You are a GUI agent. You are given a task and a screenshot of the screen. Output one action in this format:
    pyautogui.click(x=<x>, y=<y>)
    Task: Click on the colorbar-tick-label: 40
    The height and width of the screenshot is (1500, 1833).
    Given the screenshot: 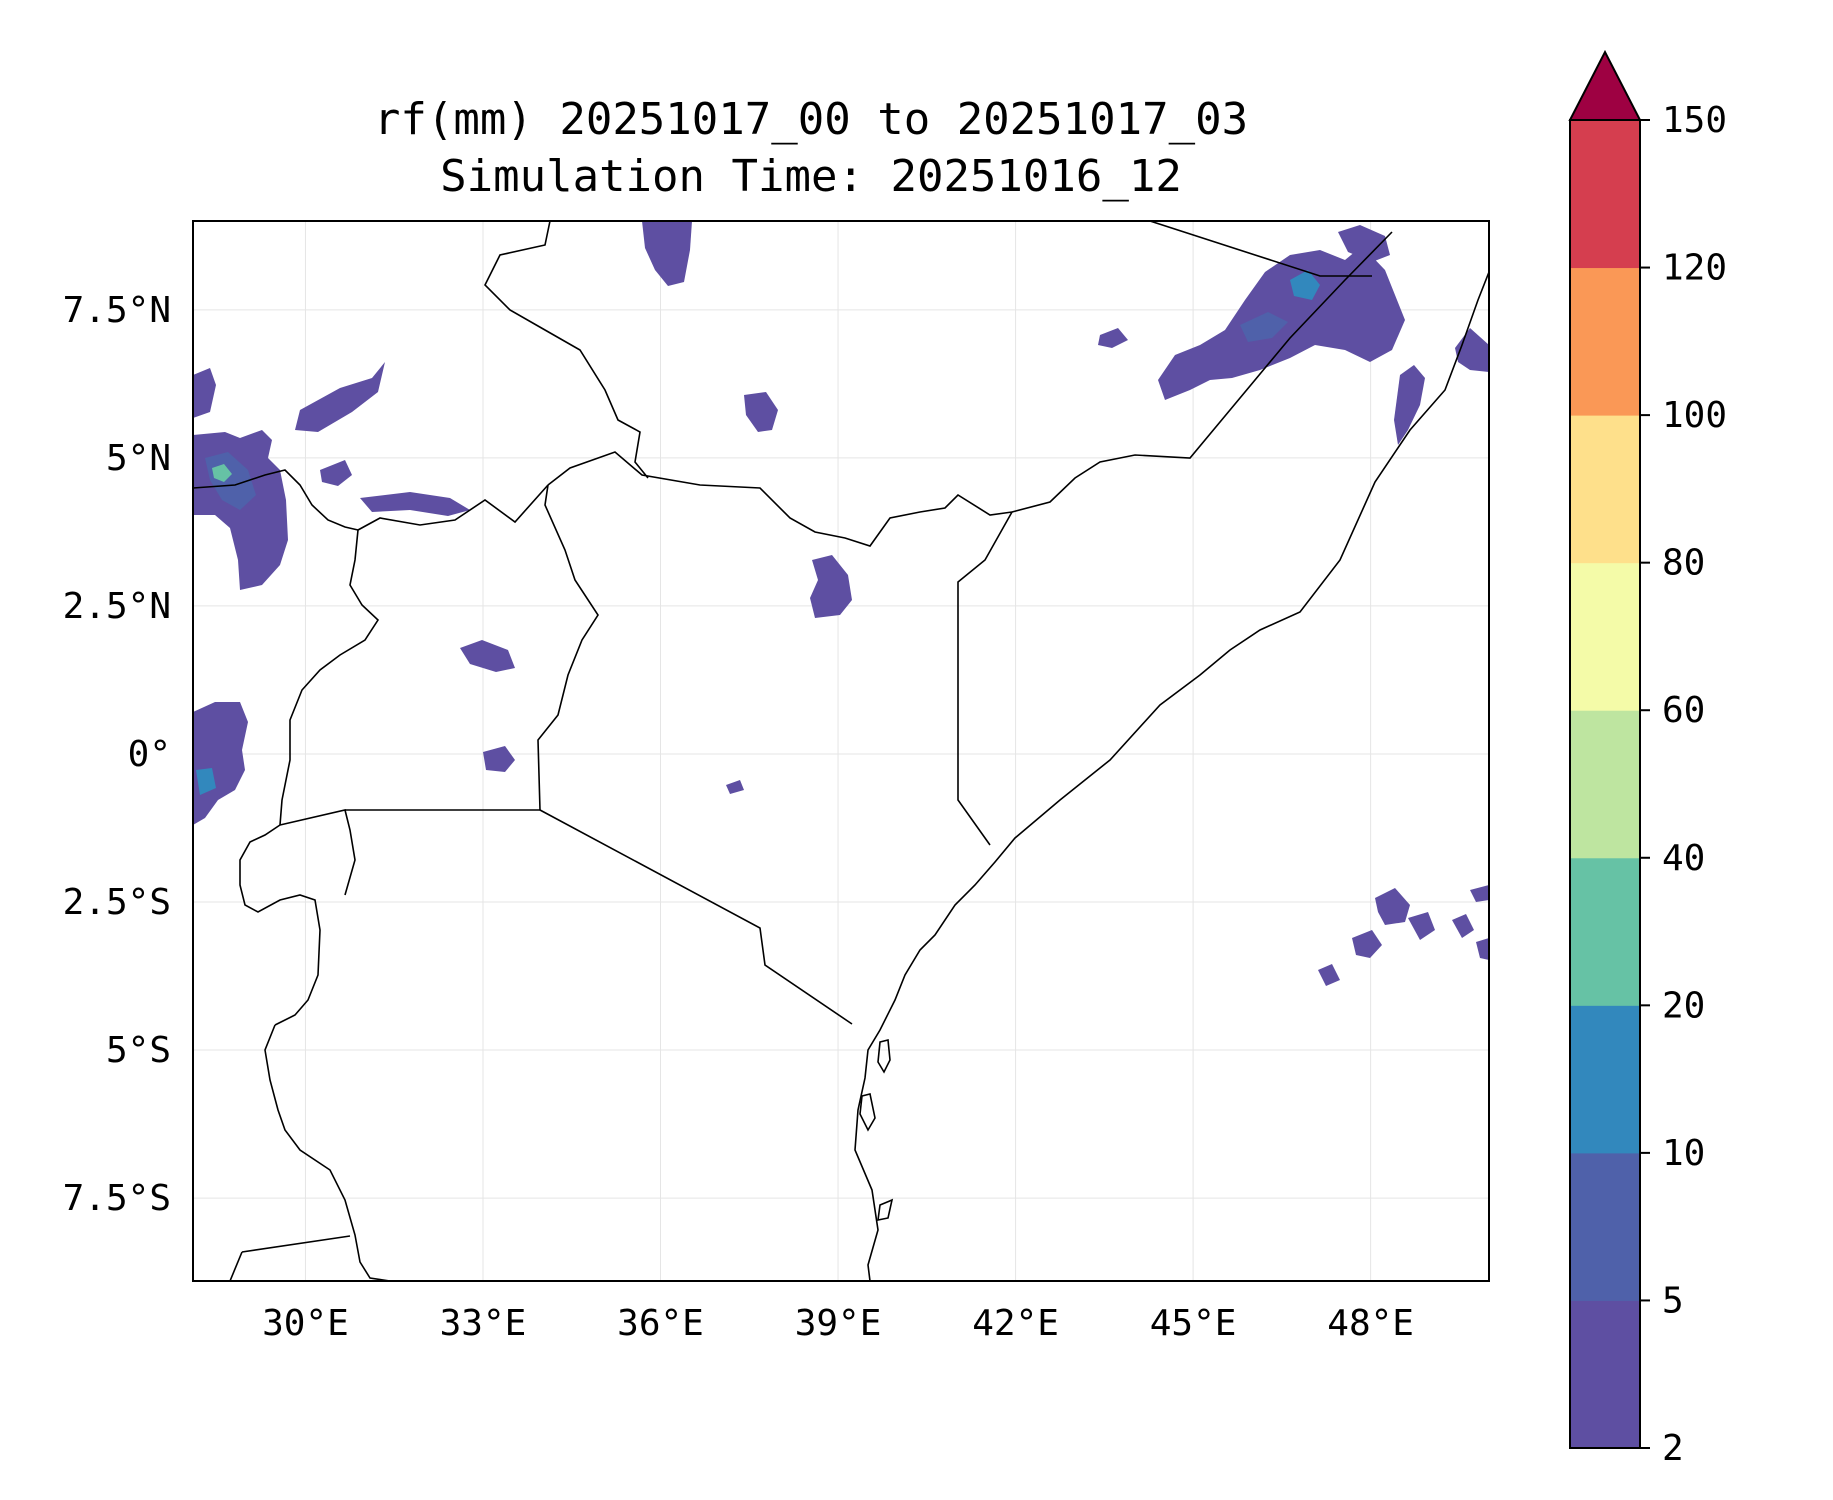 What is the action you would take?
    pyautogui.click(x=1683, y=858)
    